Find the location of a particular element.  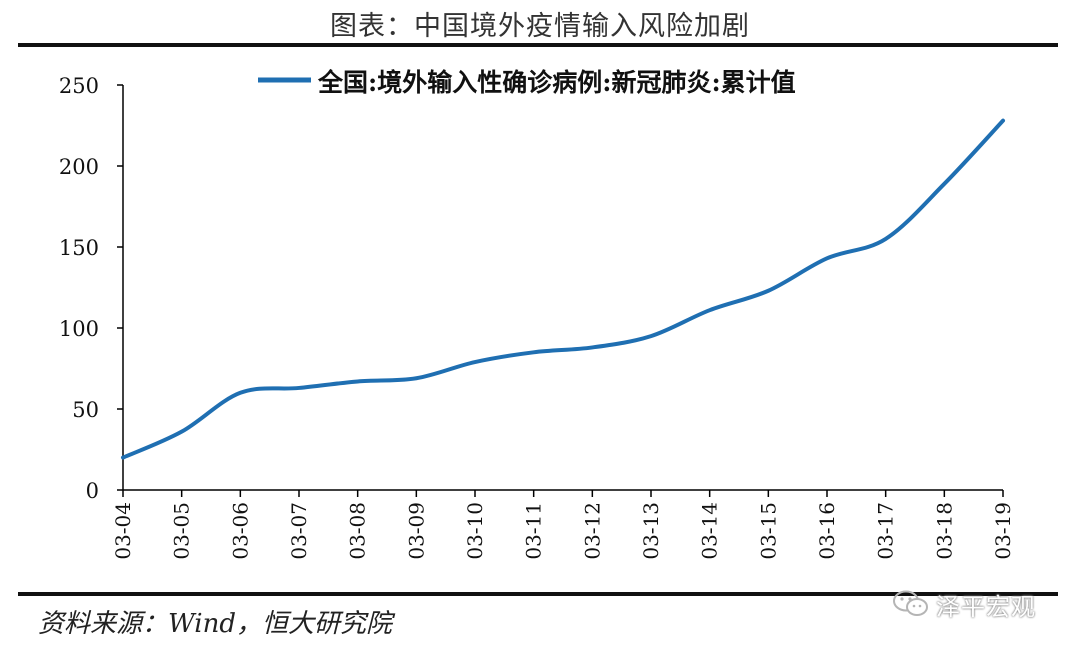

x-tick-label: 03-09 is located at coordinates (416, 531).